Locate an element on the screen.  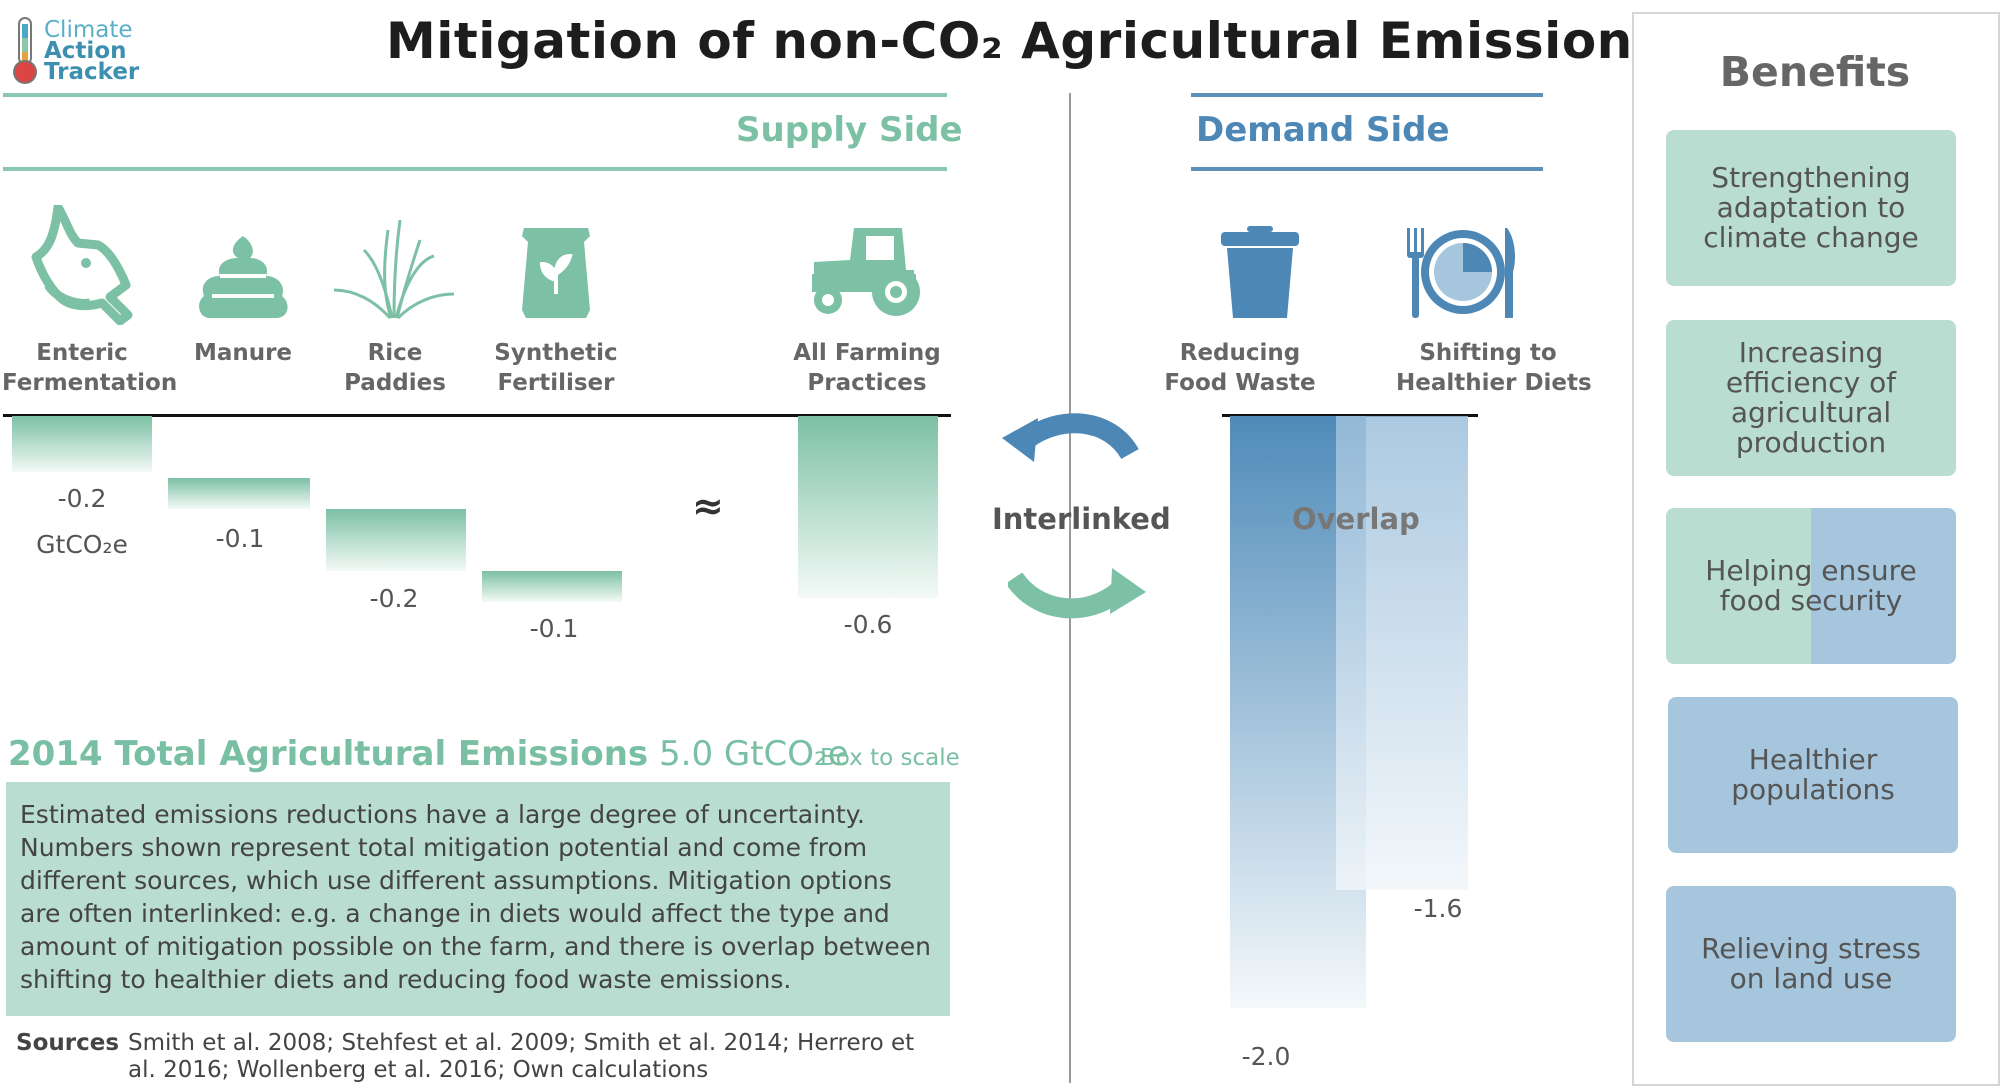
label-synthetic-fertiliser: Synthetic Fertiliser is located at coordinates (556, 368).